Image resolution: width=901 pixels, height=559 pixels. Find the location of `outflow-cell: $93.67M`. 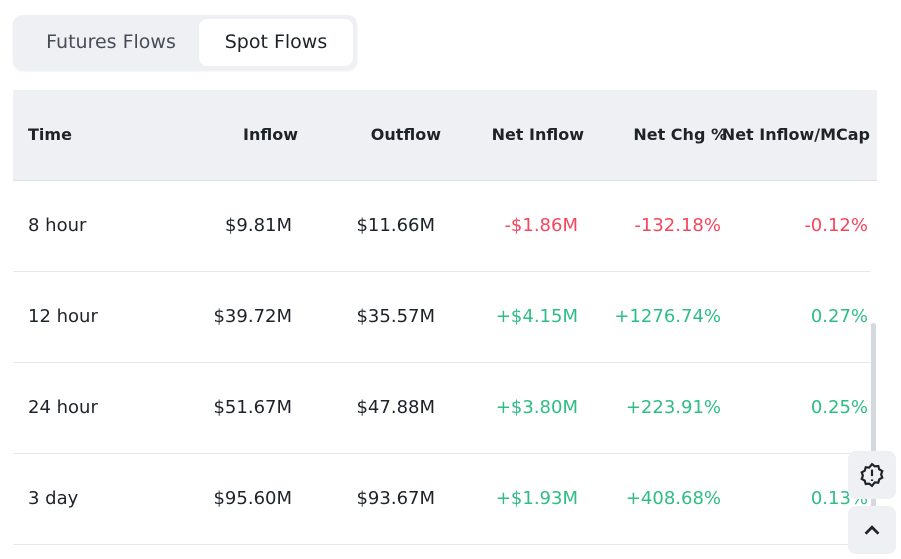

outflow-cell: $93.67M is located at coordinates (395, 498).